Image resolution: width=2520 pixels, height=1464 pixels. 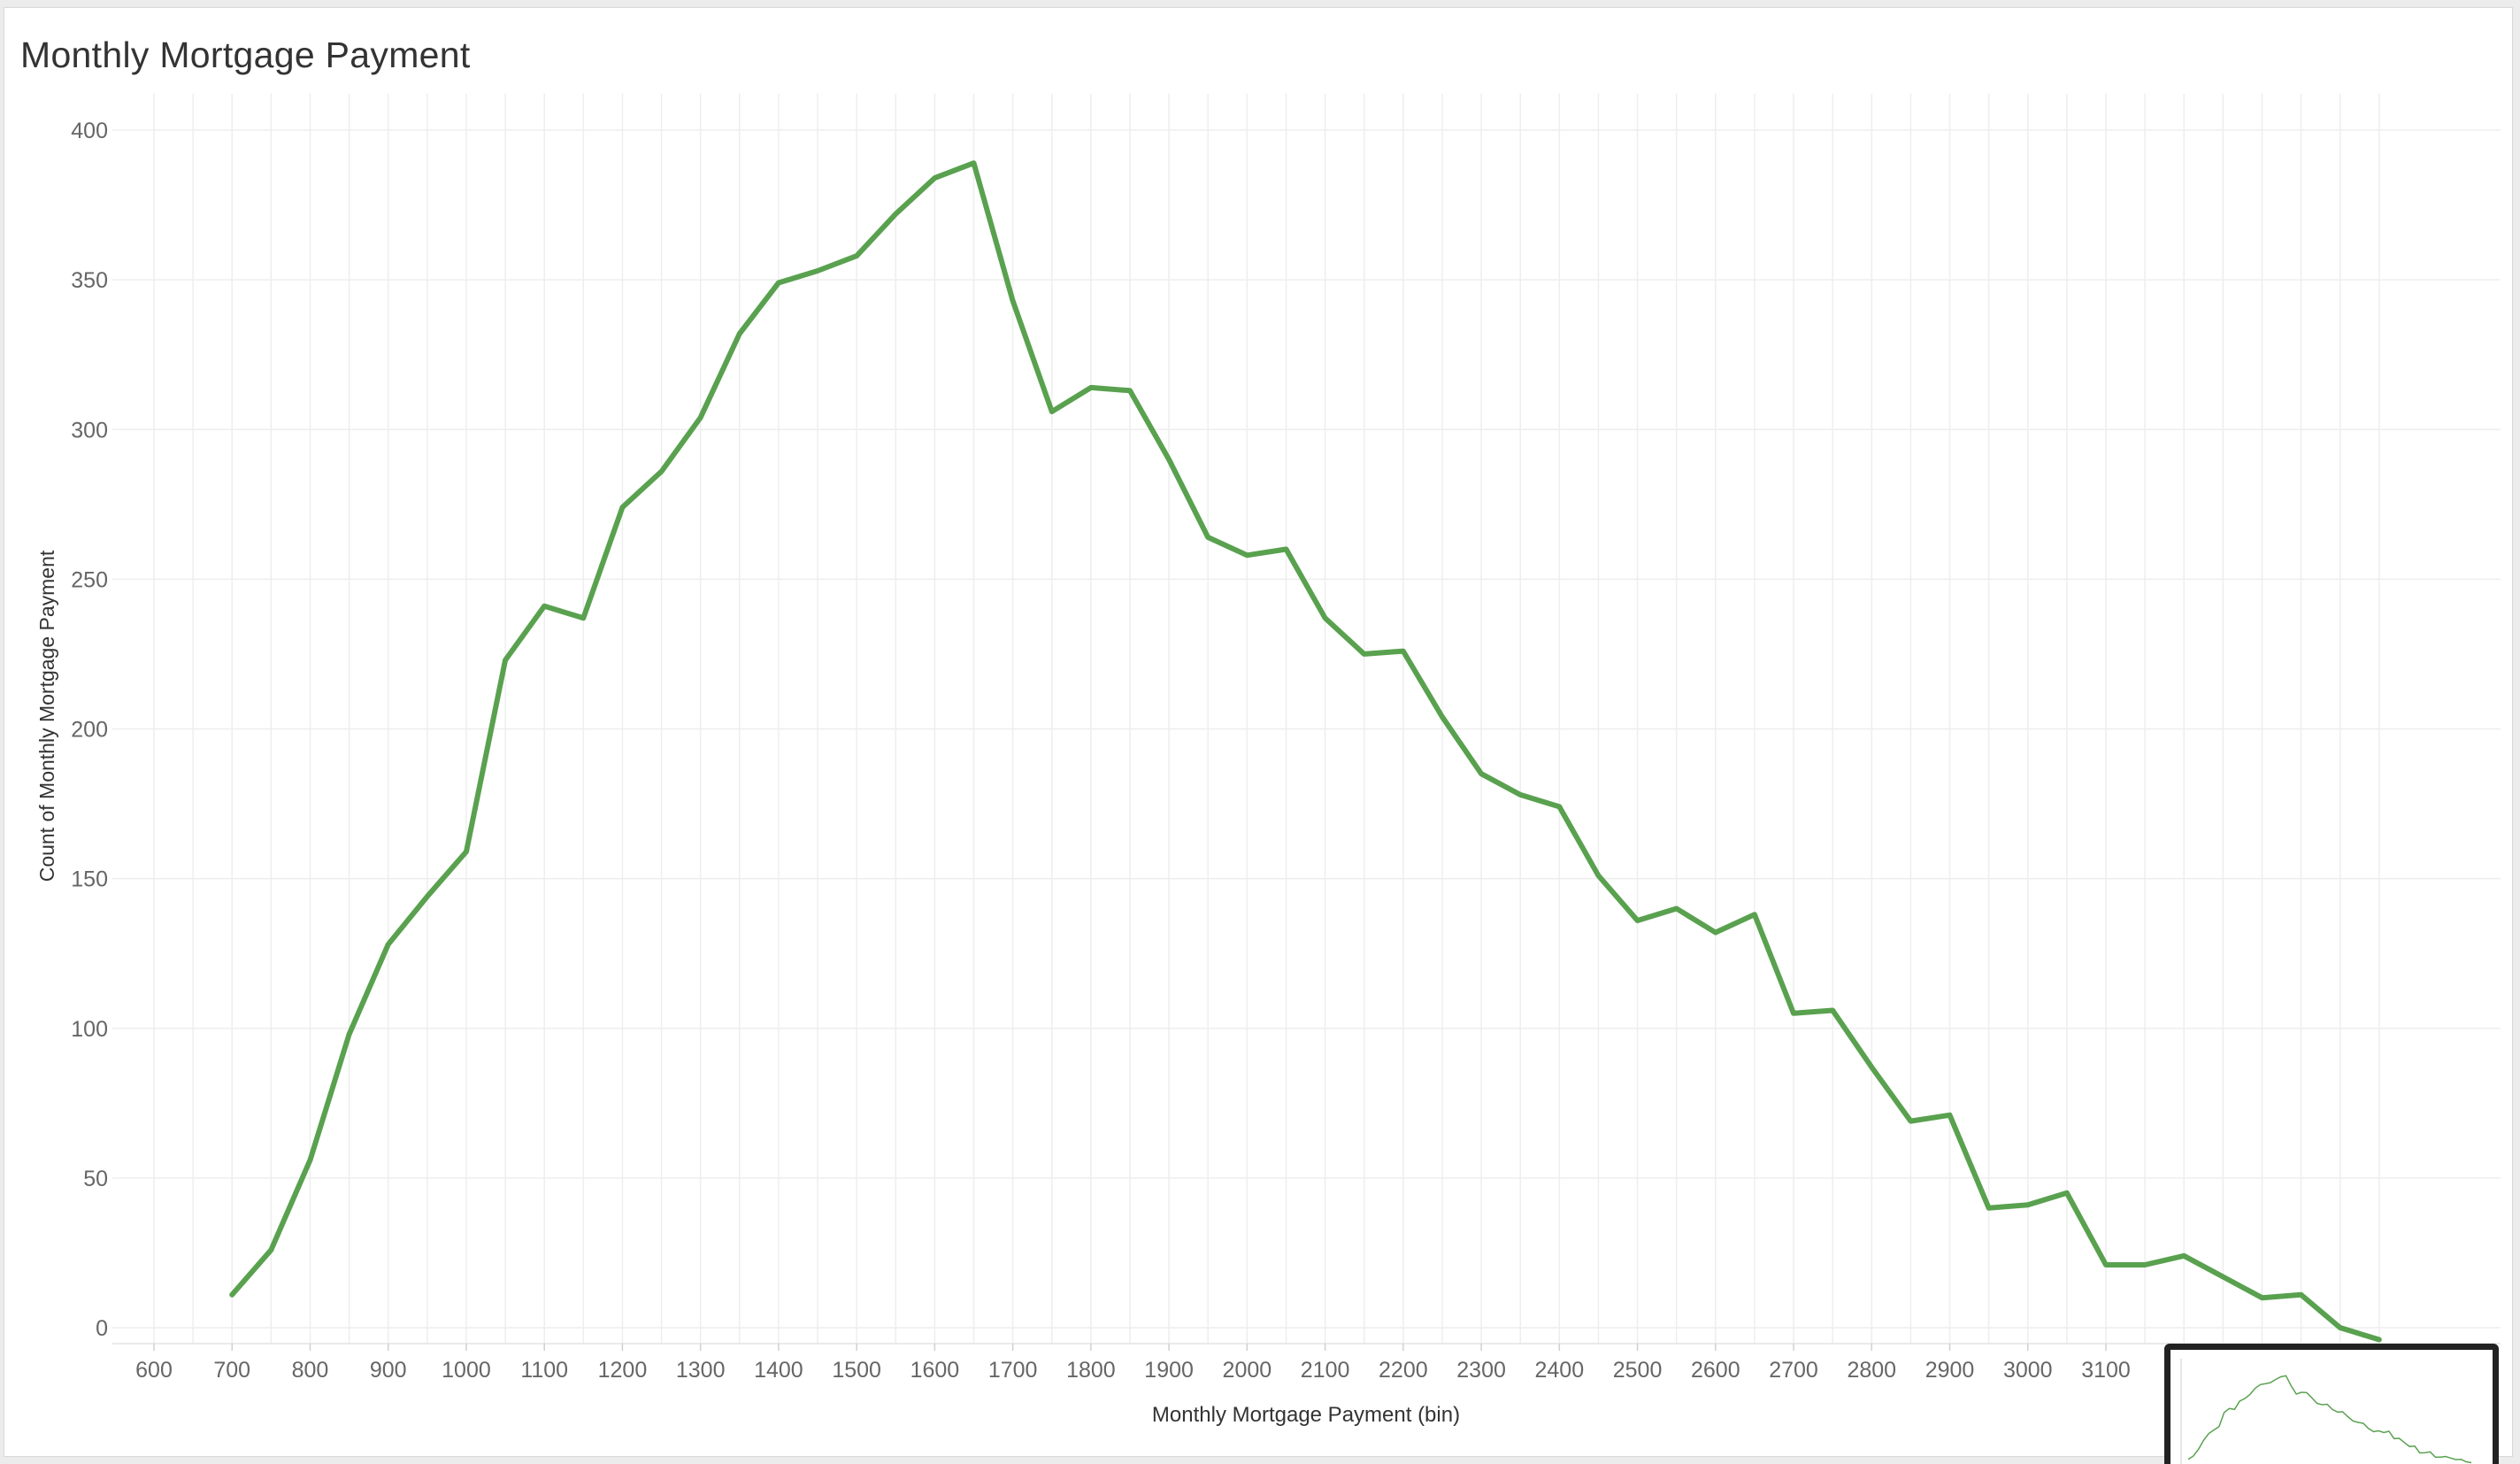 What do you see at coordinates (935, 1370) in the screenshot?
I see `x-tick-label: 1600` at bounding box center [935, 1370].